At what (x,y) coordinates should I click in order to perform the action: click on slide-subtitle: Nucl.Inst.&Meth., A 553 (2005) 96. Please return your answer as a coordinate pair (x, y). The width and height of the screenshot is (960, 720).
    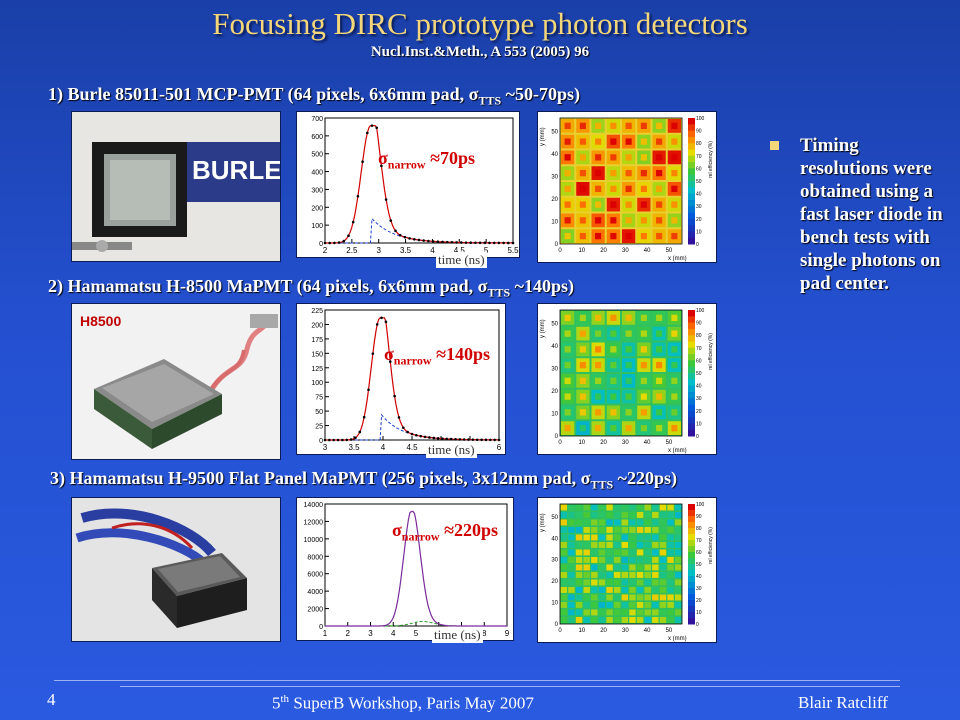
    Looking at the image, I should click on (480, 52).